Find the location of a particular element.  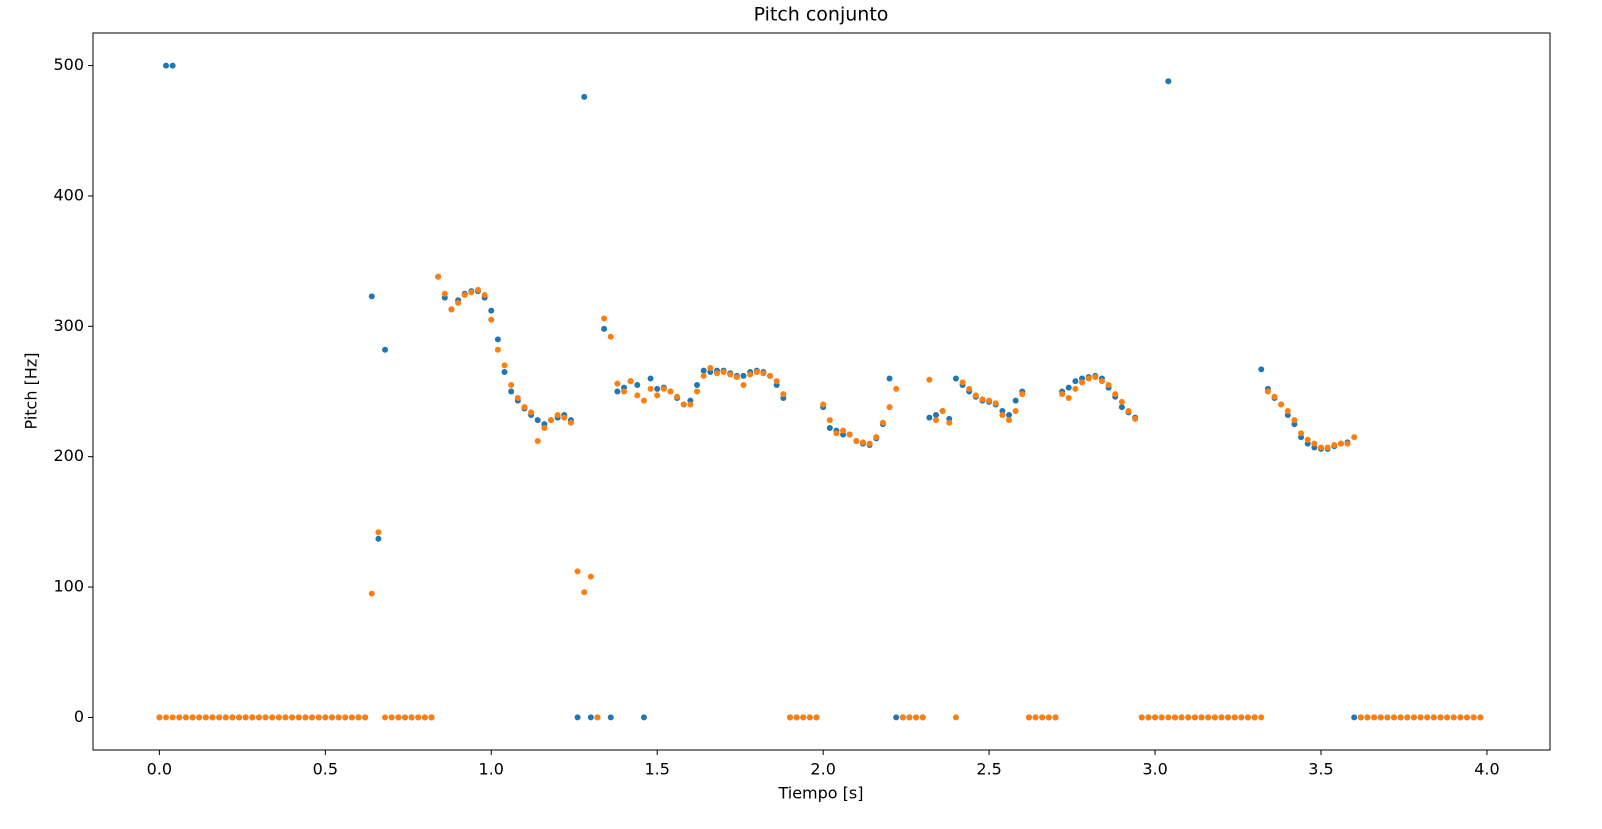

x-tick-label: 1.5 is located at coordinates (656, 769).